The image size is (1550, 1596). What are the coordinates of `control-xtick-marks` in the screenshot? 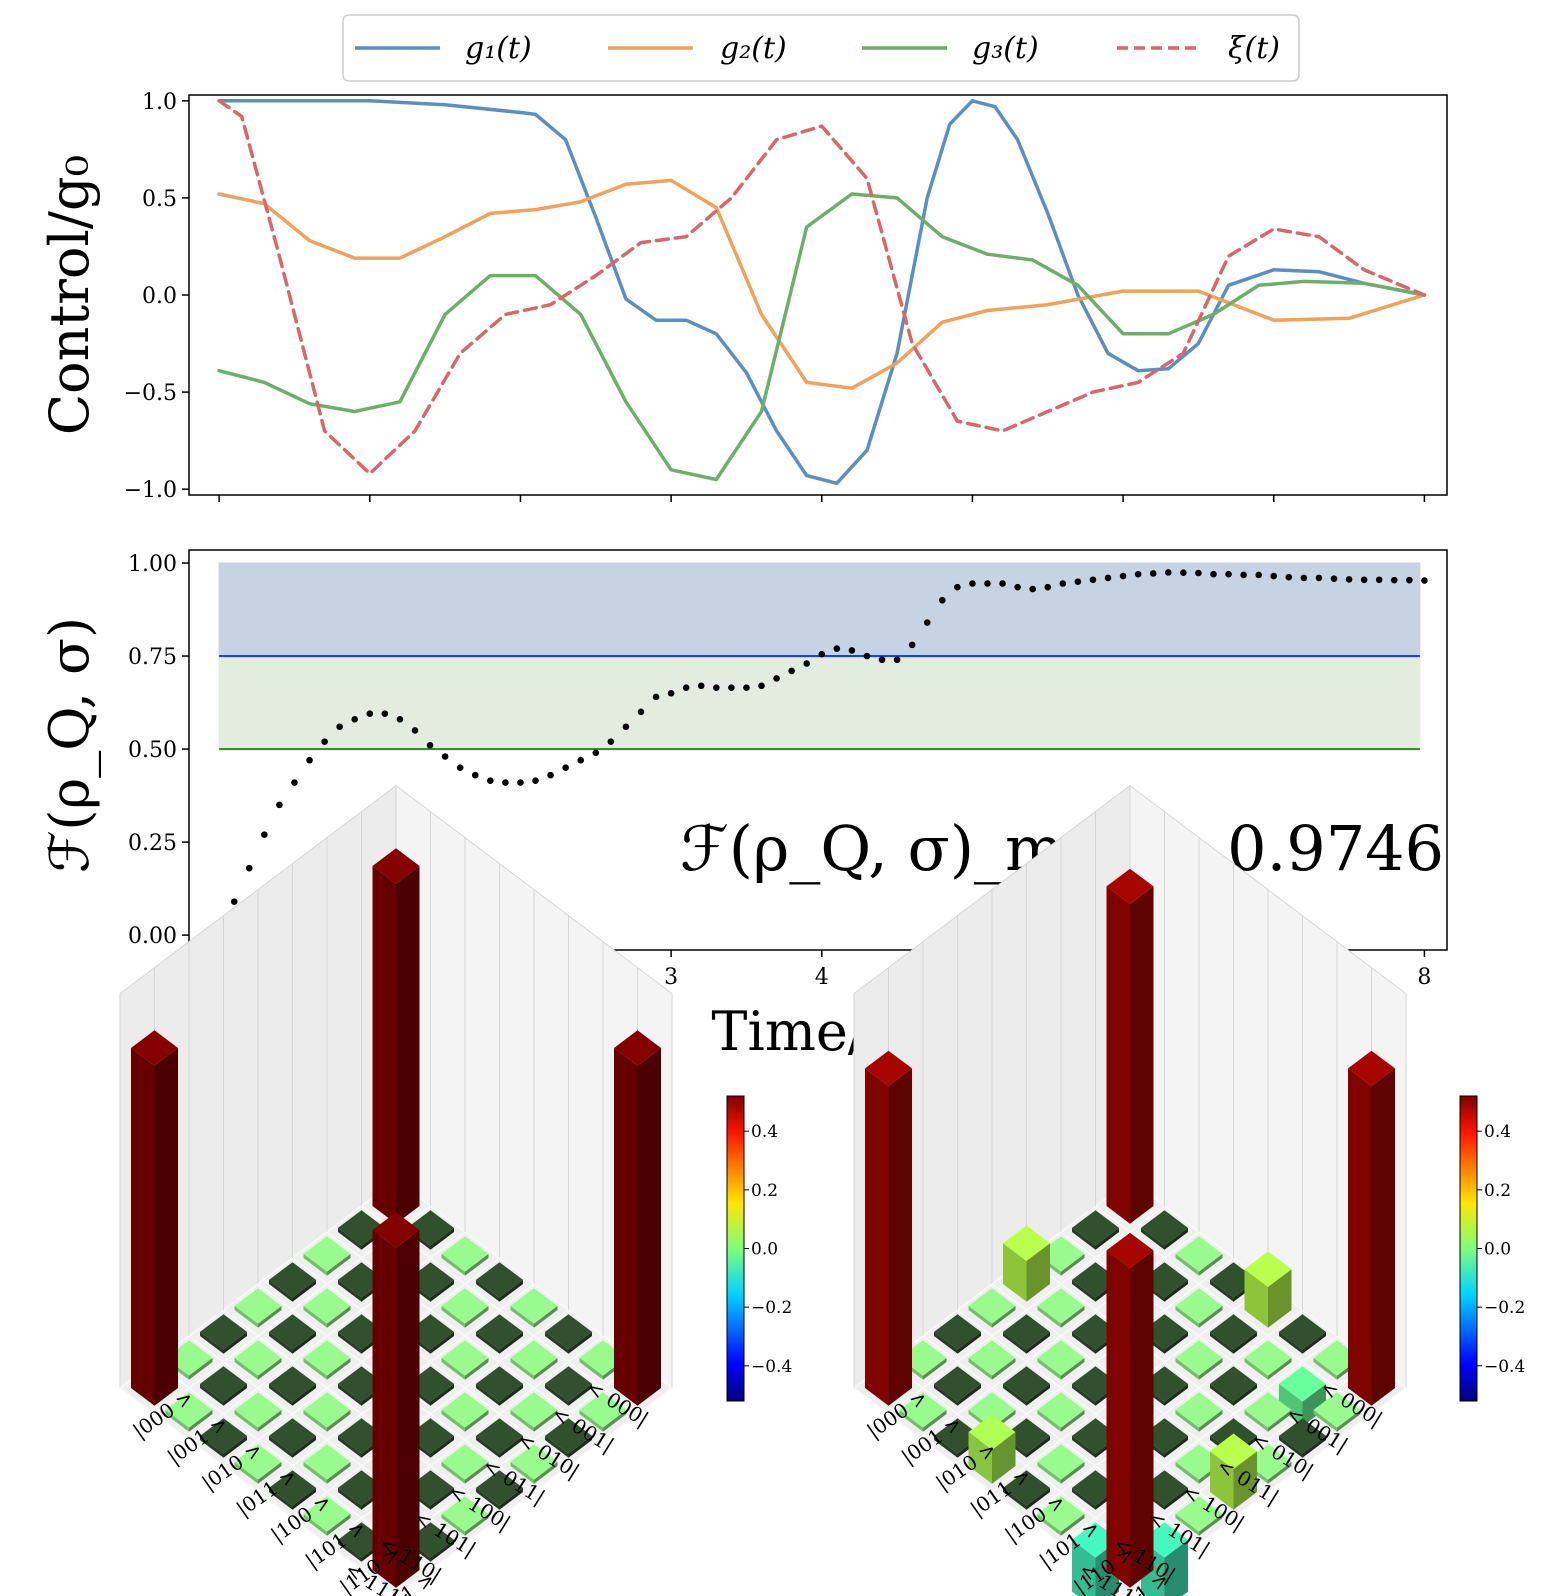 It's located at (822, 498).